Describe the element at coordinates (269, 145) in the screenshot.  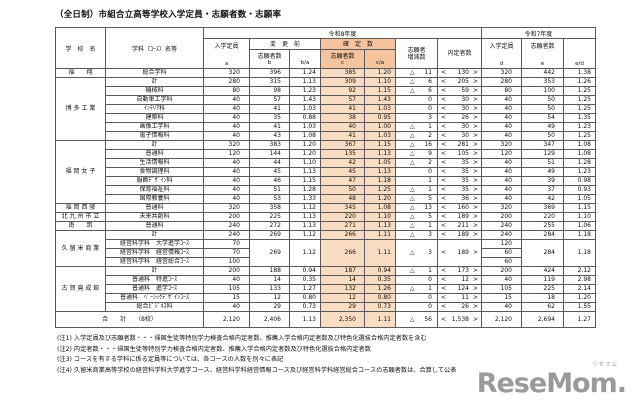
I see `cell-applicants-b: 383` at that location.